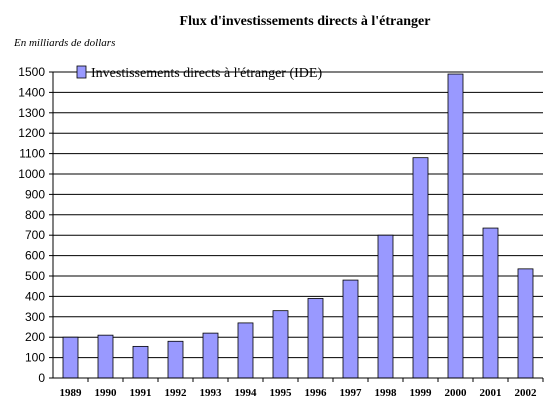 The height and width of the screenshot is (407, 559). Describe the element at coordinates (420, 268) in the screenshot. I see `bar-1999` at that location.